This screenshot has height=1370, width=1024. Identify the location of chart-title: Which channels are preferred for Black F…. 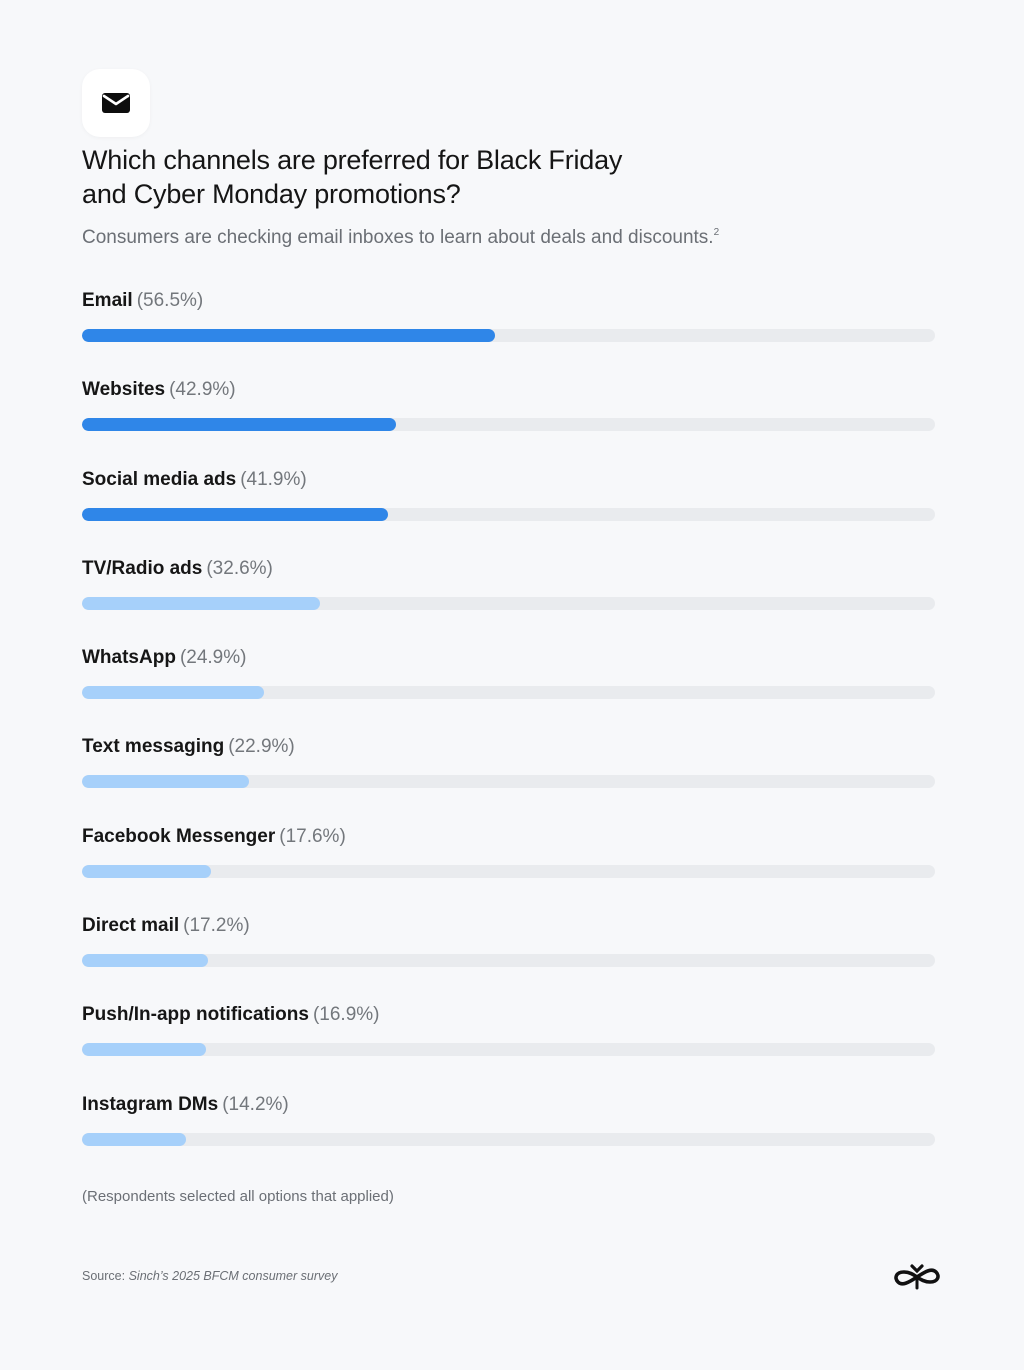
(402, 177).